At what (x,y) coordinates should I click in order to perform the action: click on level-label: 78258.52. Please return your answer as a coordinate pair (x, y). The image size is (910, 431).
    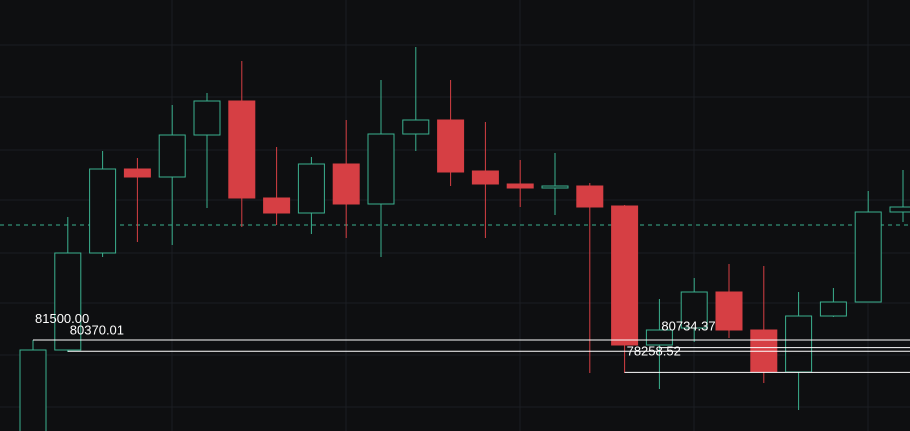
    Looking at the image, I should click on (654, 350).